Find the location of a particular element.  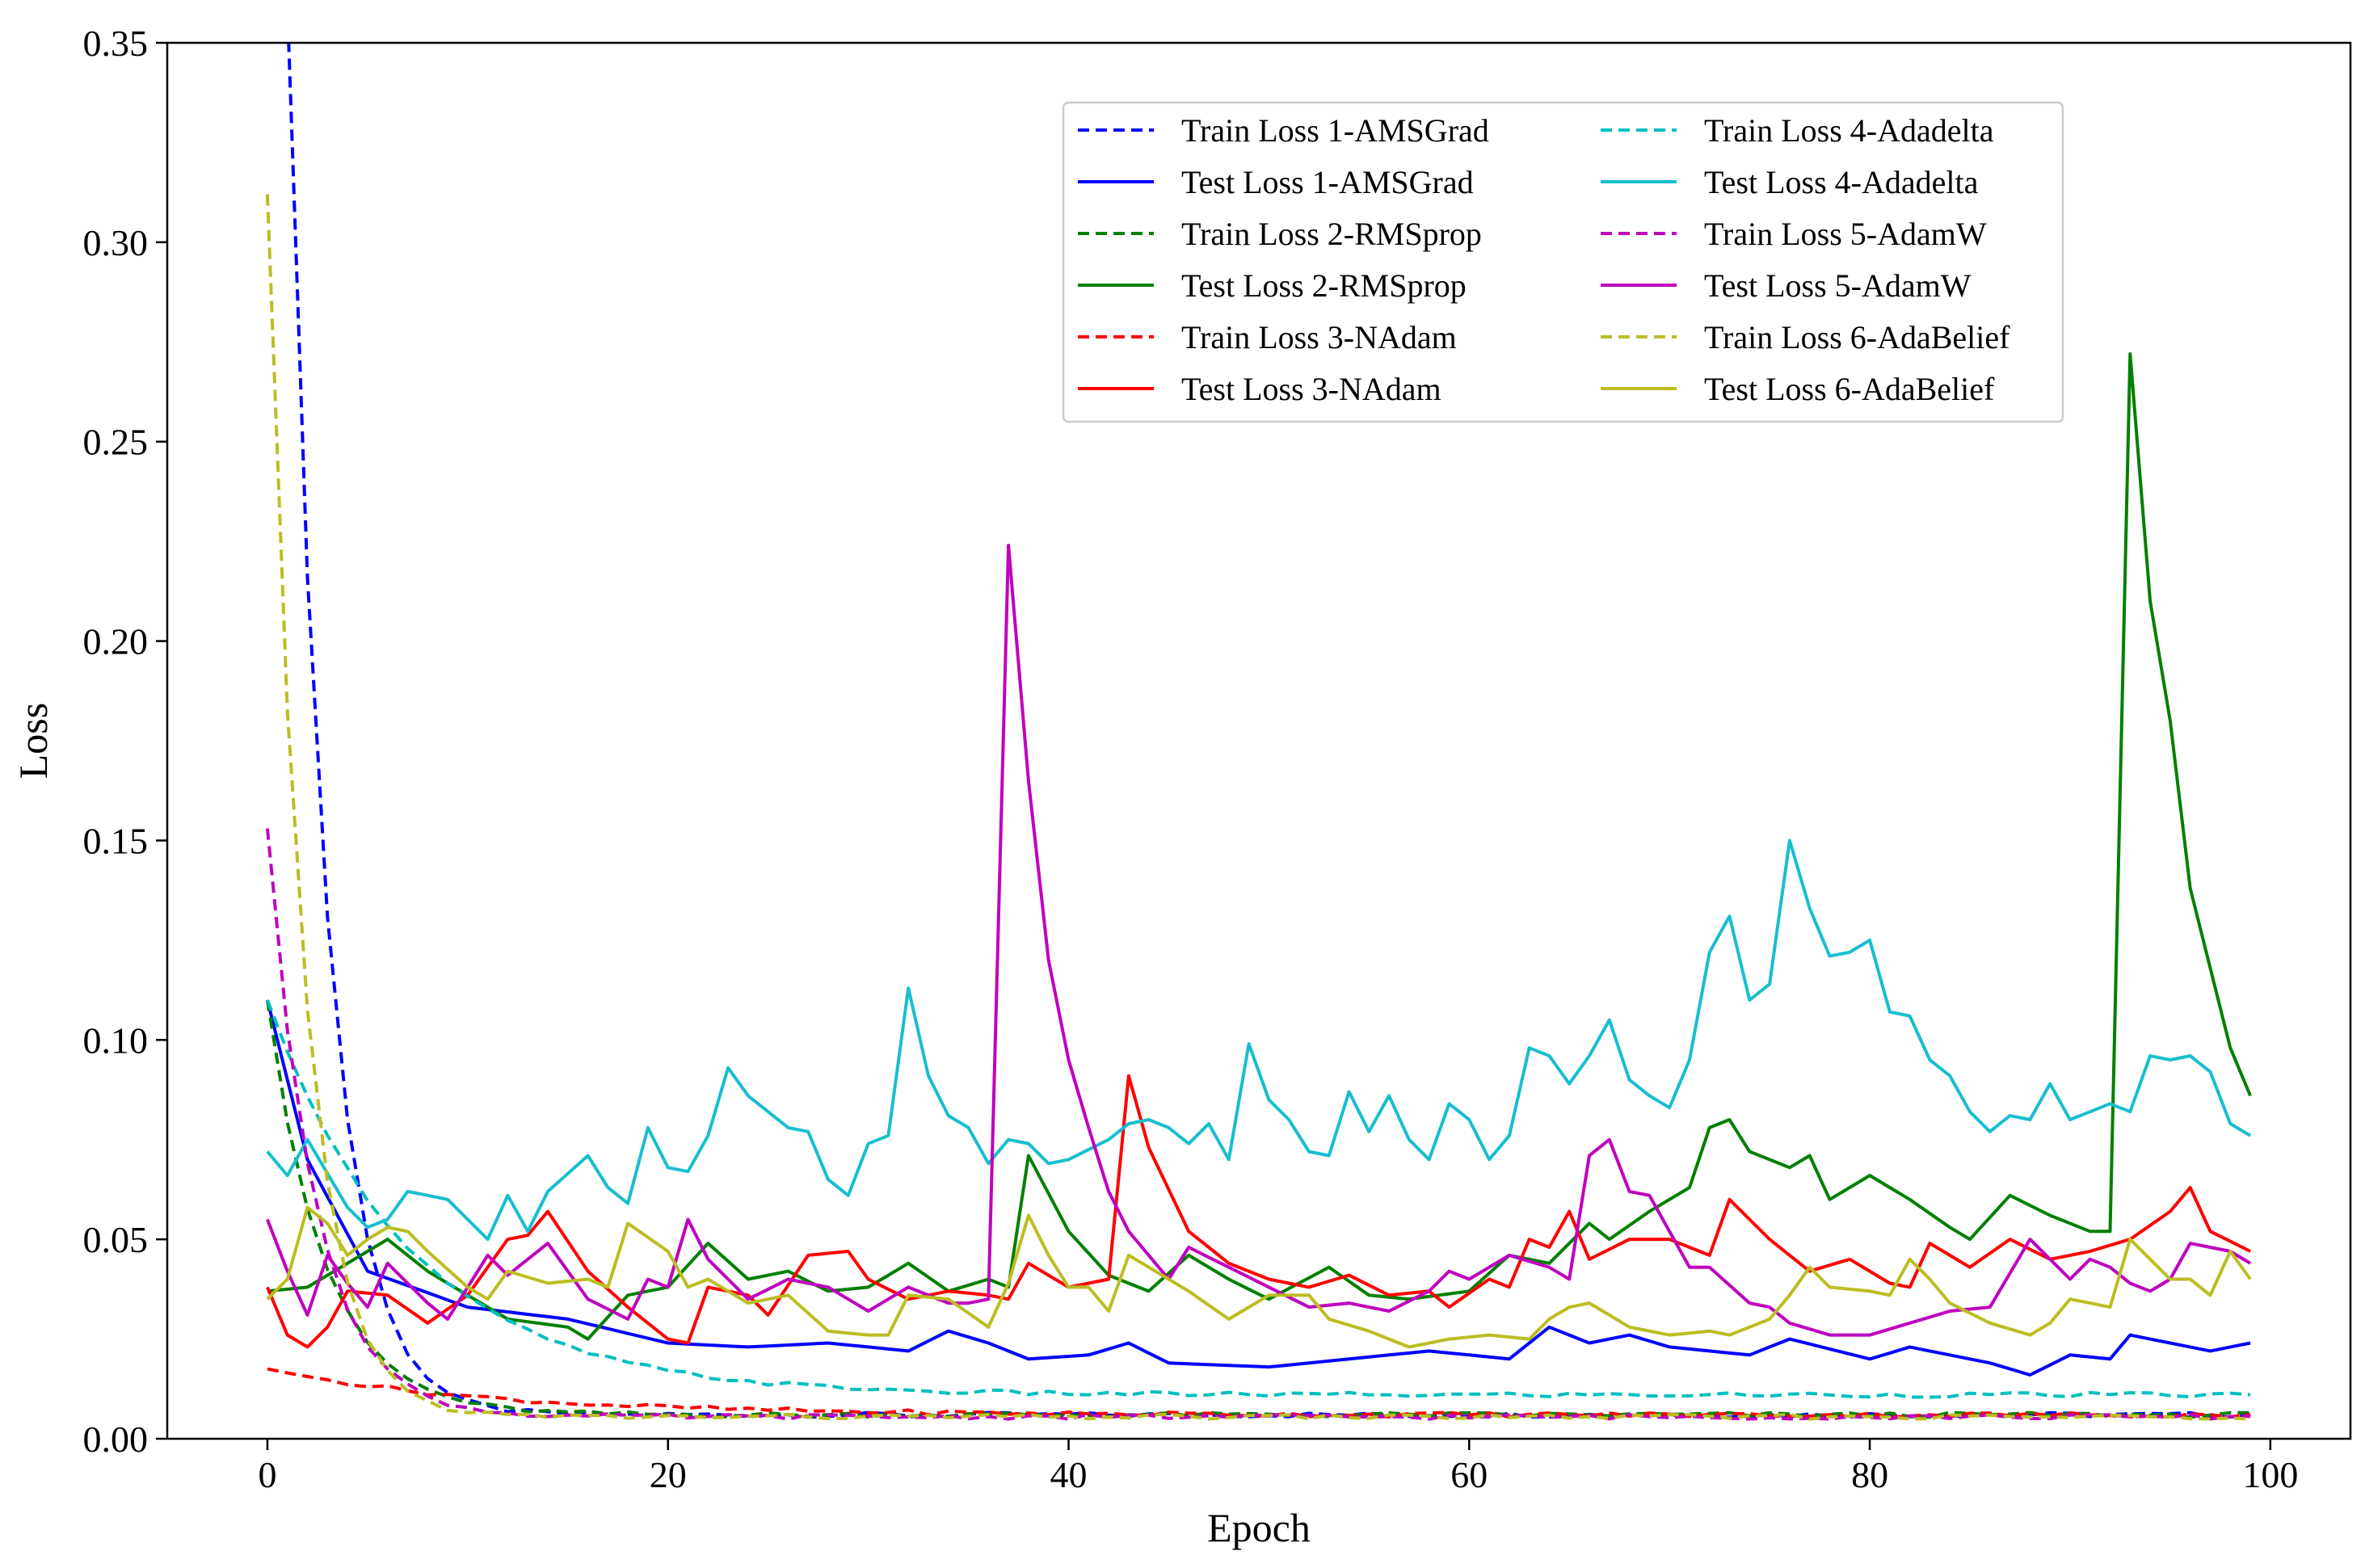

x-axis-label: Epoch is located at coordinates (1259, 1527).